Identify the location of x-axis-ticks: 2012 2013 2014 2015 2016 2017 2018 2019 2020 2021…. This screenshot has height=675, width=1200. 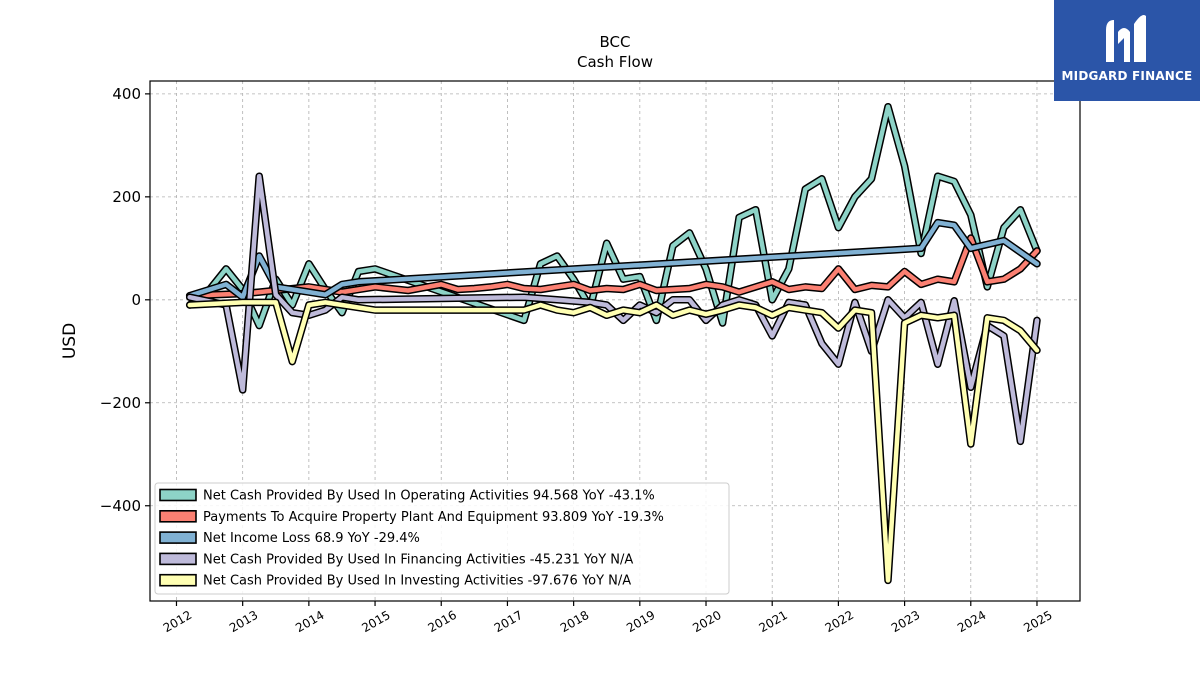
(608, 618).